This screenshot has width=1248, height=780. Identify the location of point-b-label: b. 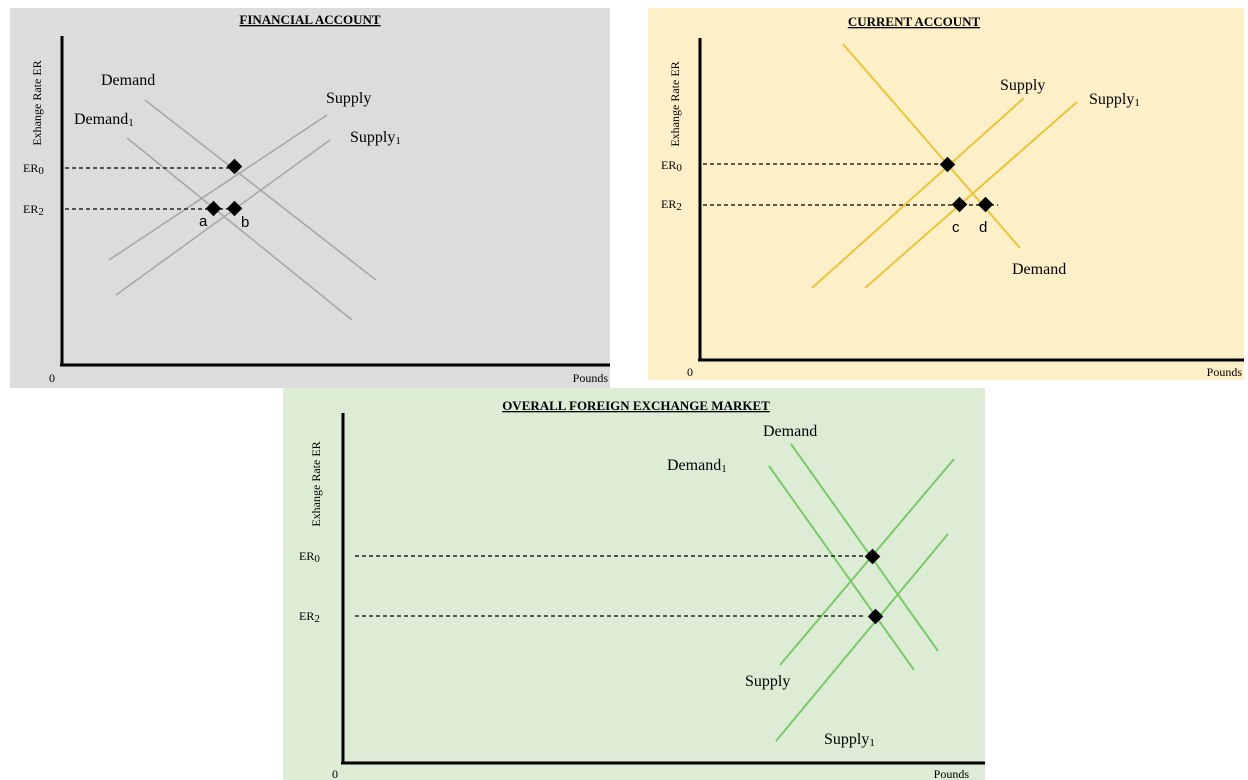
(245, 222).